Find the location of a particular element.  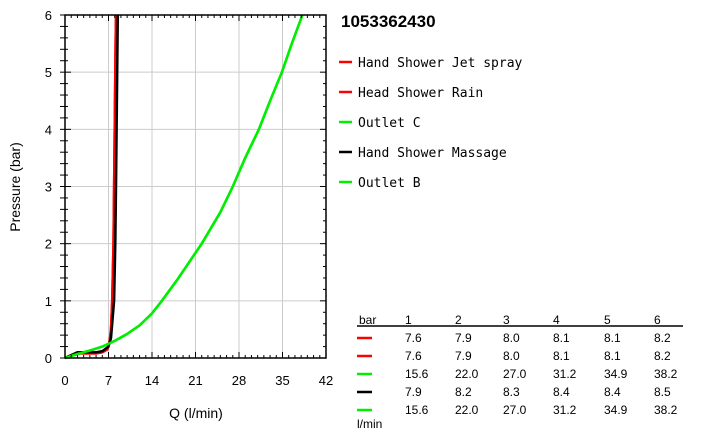

table-column-header: 6 is located at coordinates (657, 320).